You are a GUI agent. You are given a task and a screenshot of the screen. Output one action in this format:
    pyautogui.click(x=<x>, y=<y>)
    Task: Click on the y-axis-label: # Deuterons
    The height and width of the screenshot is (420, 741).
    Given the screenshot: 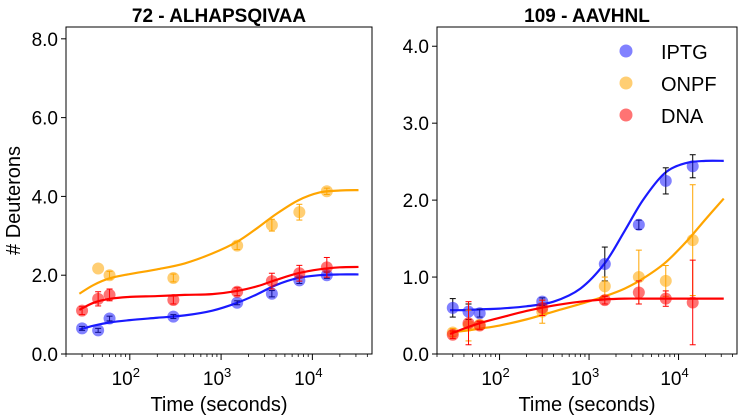 What is the action you would take?
    pyautogui.click(x=14, y=200)
    